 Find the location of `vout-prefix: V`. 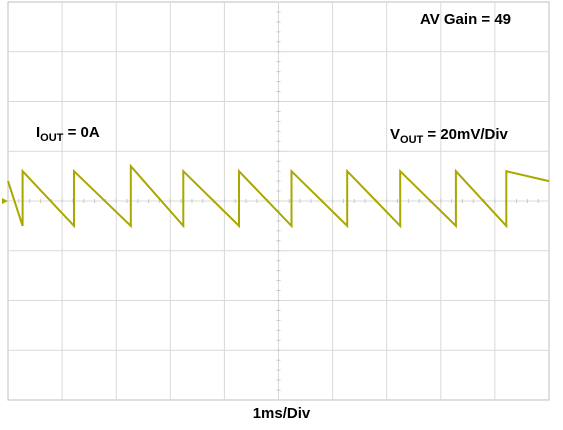

vout-prefix: V is located at coordinates (395, 134).